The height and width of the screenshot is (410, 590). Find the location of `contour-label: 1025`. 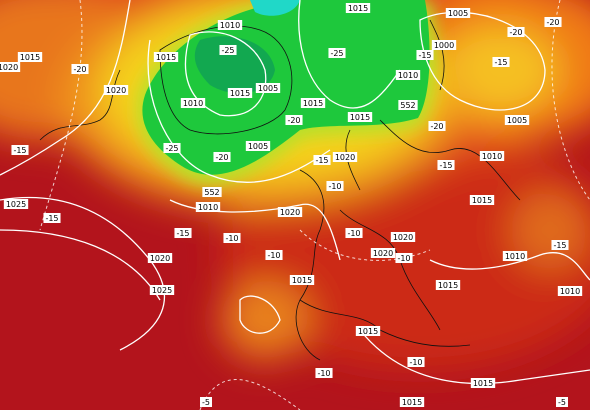

contour-label: 1025 is located at coordinates (162, 290).